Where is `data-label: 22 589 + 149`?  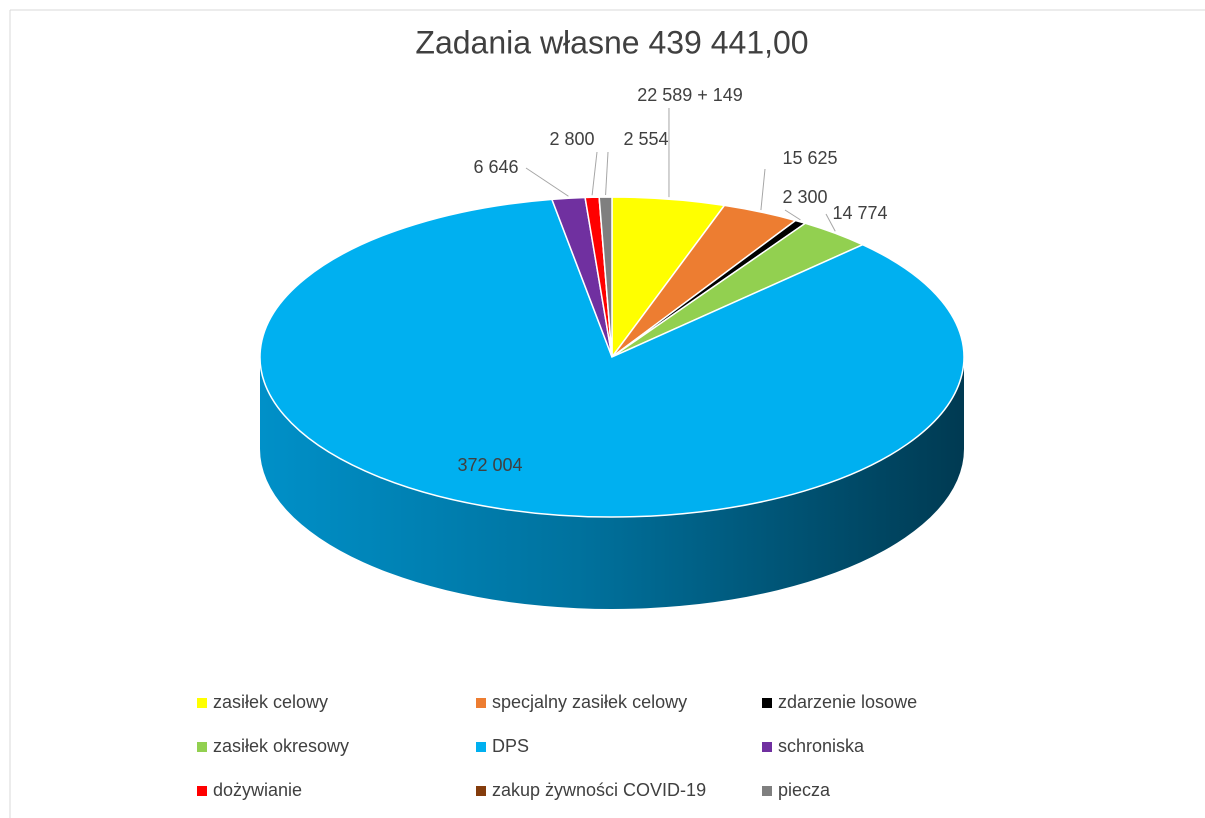
data-label: 22 589 + 149 is located at coordinates (690, 95).